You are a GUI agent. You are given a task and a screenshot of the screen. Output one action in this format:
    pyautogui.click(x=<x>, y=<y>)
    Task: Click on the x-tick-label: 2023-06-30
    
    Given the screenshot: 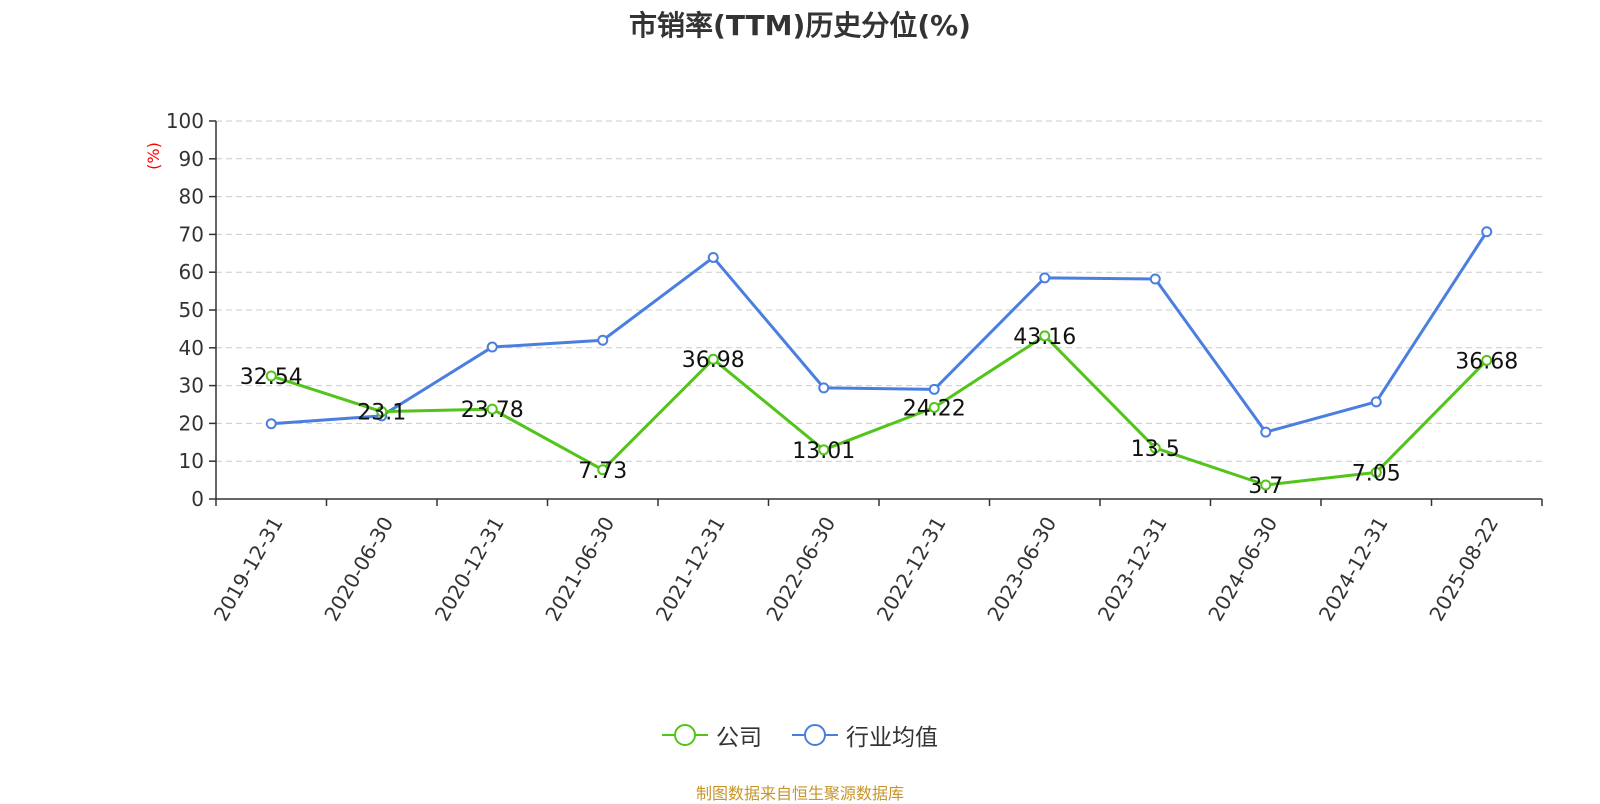 What is the action you would take?
    pyautogui.click(x=1021, y=569)
    